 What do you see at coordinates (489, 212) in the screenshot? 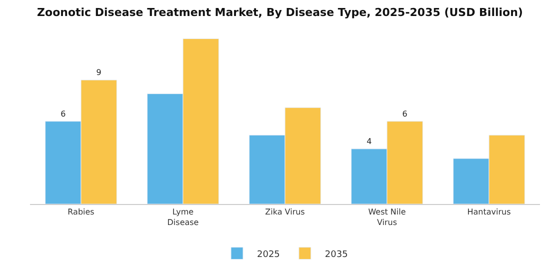
I see `x-tick-label: Hantavirus` at bounding box center [489, 212].